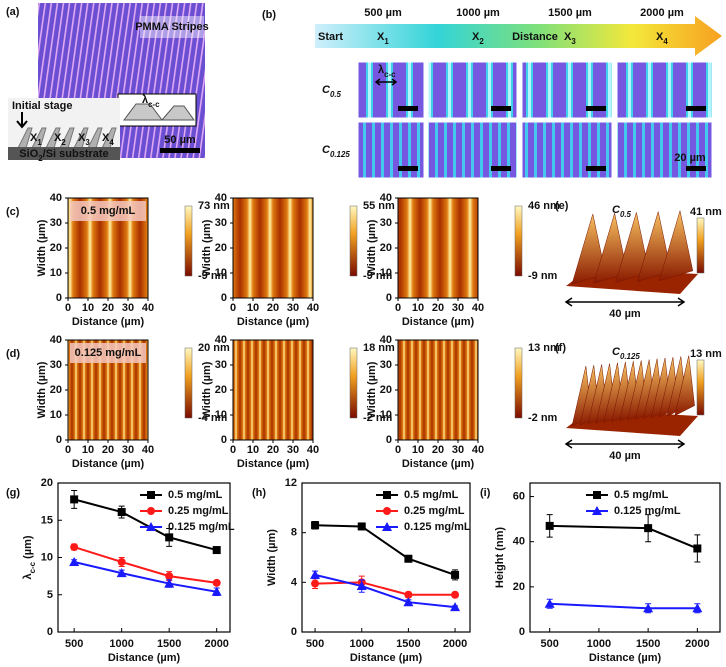  Describe the element at coordinates (28, 154) in the screenshot. I see `substrate-label-main: SiO` at that location.